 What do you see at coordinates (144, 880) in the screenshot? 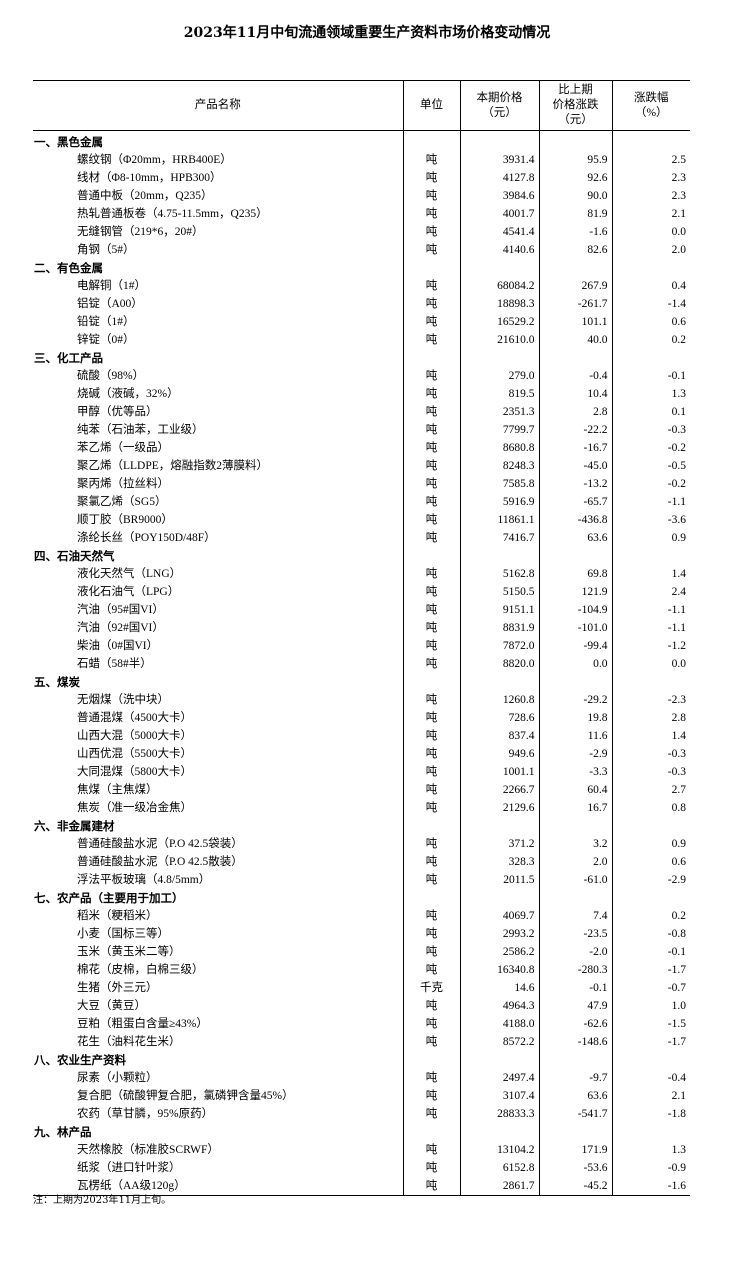
I see `product-name: 浮法平板玻璃（4.8/5mm）` at bounding box center [144, 880].